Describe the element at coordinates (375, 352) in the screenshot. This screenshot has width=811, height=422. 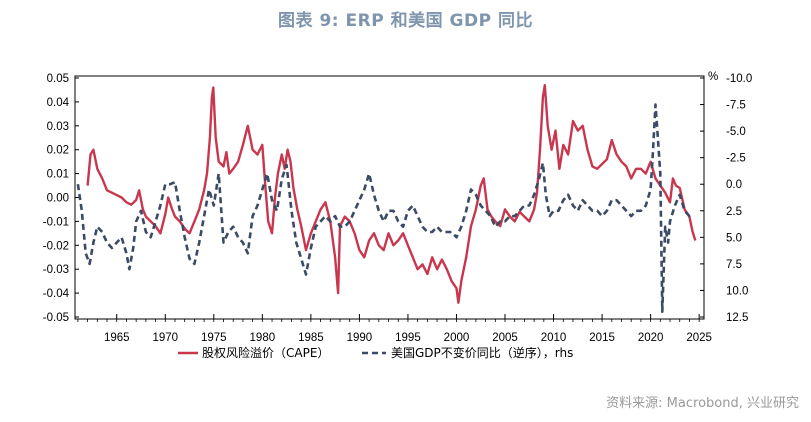
I see `legend: 股权风险溢价（CAPE） 美国GDP不变价同比（逆序），rhs` at that location.